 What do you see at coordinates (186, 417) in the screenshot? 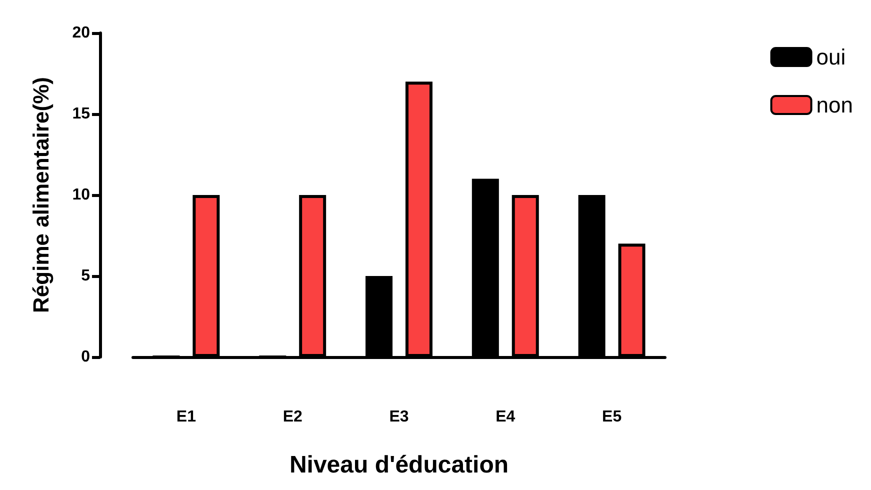
I see `x-tick-label: E1` at bounding box center [186, 417].